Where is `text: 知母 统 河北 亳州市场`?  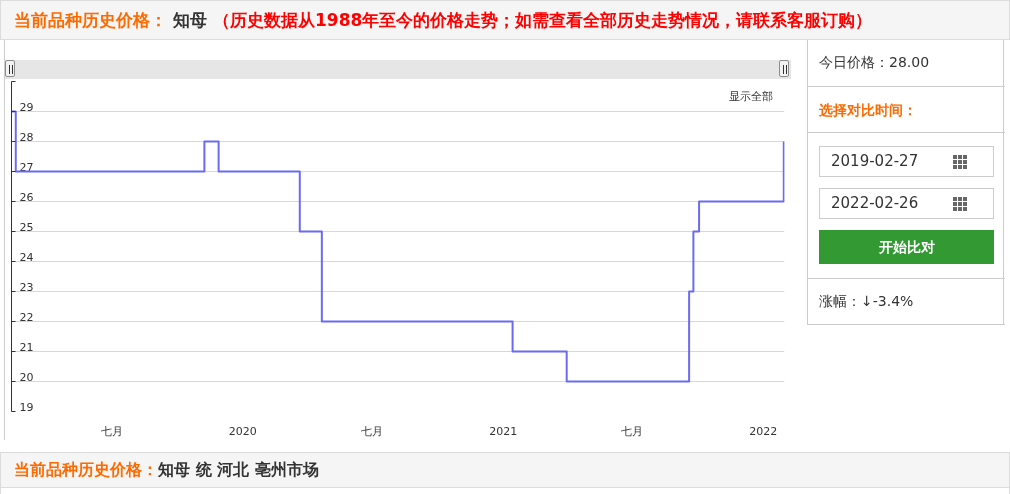 text: 知母 统 河北 亳州市场 is located at coordinates (238, 469).